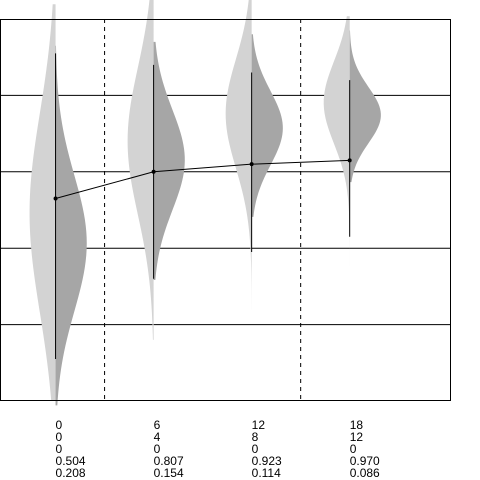  Describe the element at coordinates (266, 473) in the screenshot. I see `tick-label: 0.114` at that location.